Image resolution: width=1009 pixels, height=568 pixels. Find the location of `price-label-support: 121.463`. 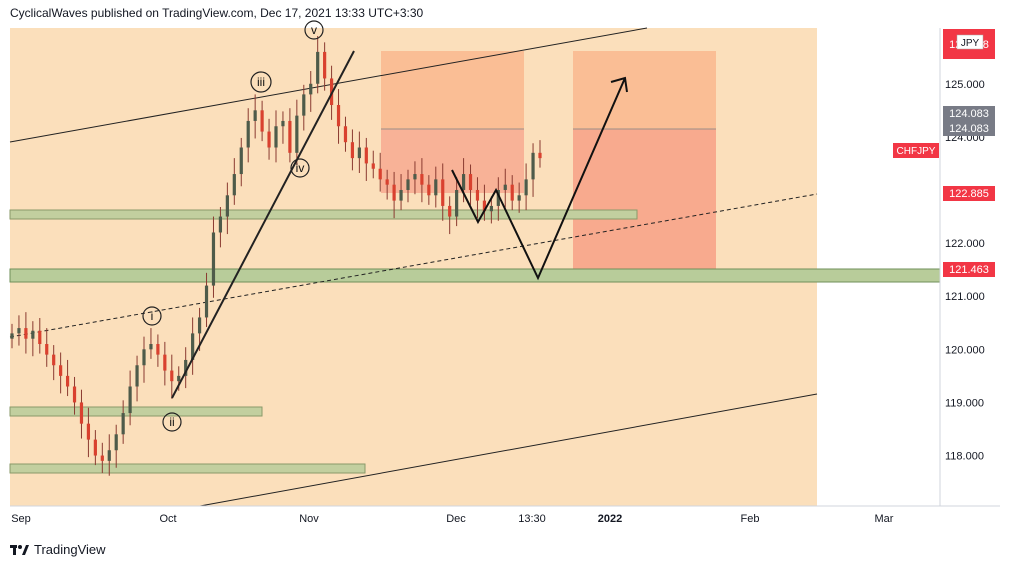

price-label-support: 121.463 is located at coordinates (969, 269).